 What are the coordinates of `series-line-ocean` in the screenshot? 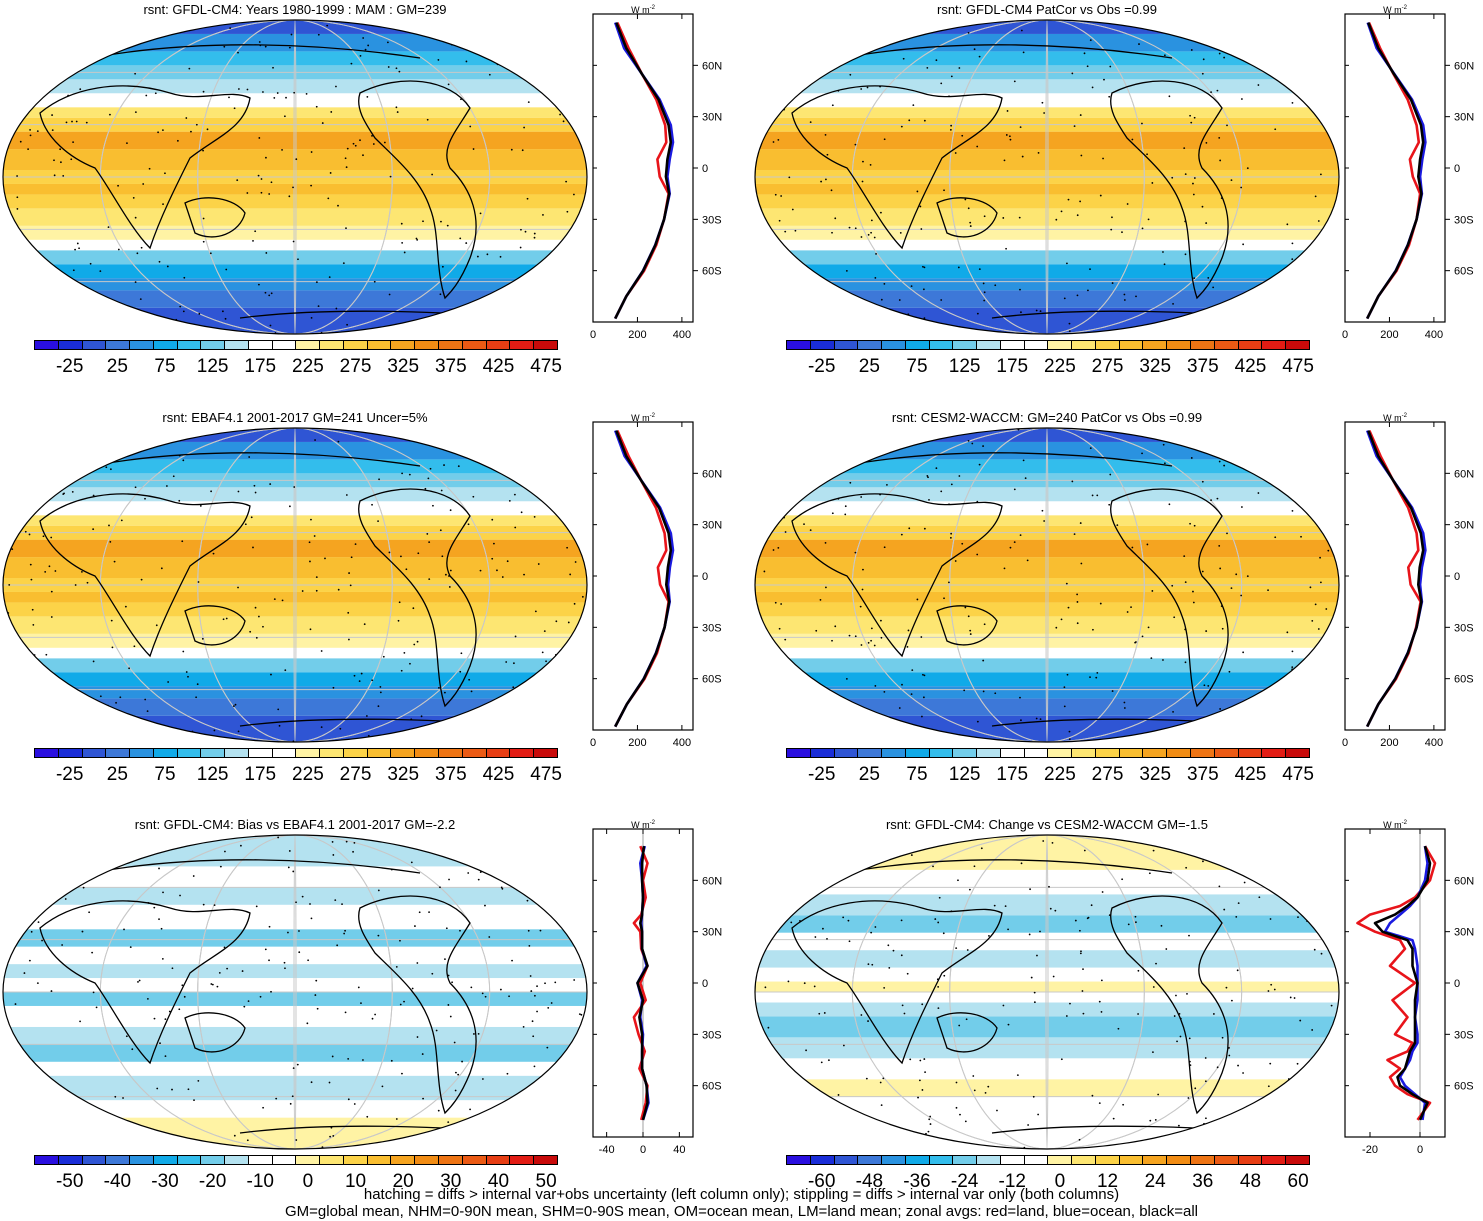 It's located at (644, 171).